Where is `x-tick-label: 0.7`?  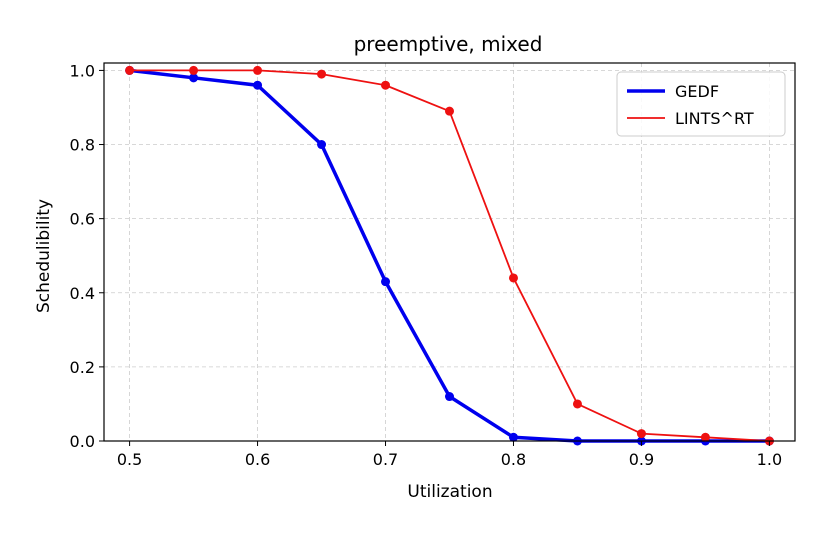 x-tick-label: 0.7 is located at coordinates (385, 459).